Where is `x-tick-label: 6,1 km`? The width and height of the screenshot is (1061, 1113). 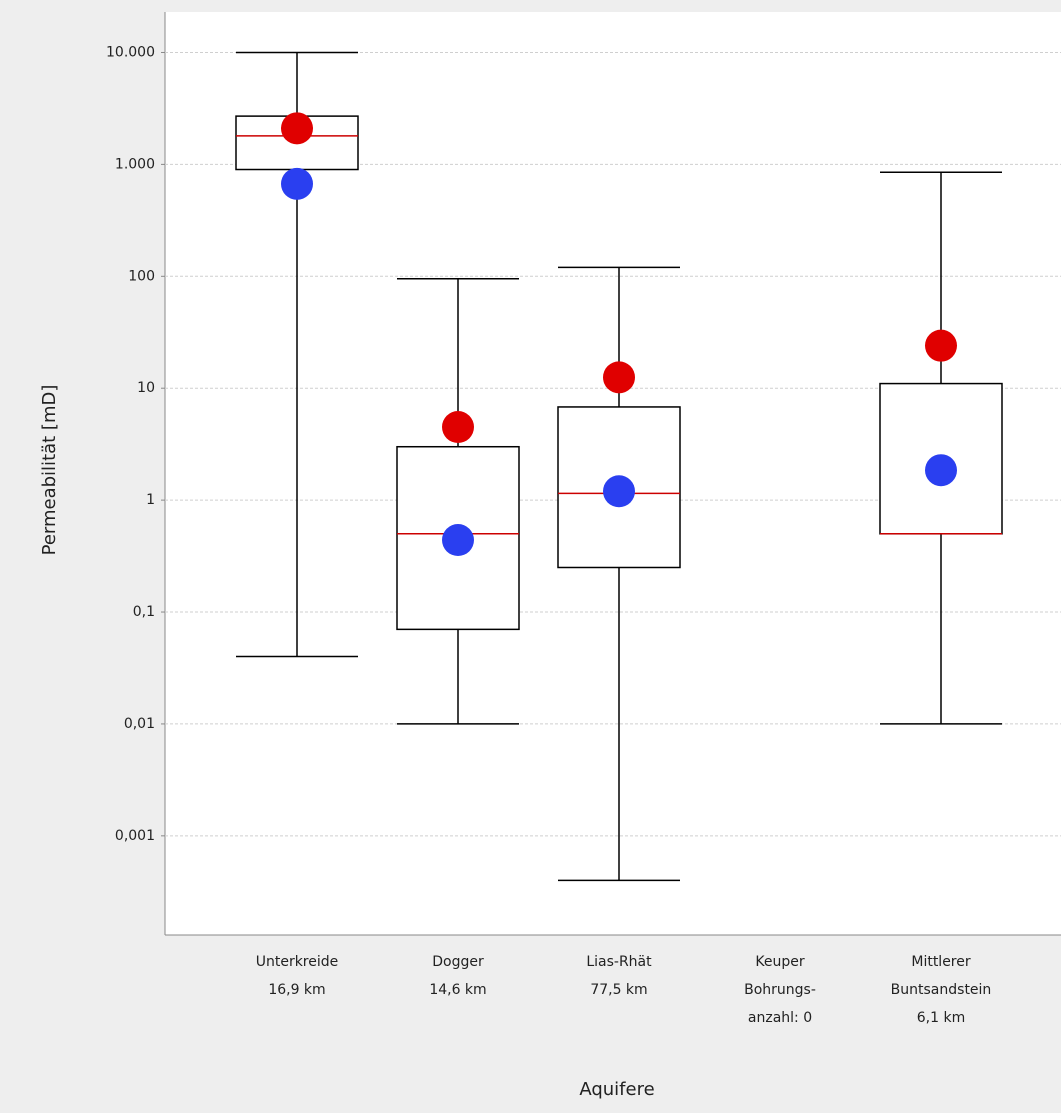
x-tick-label: 6,1 km is located at coordinates (941, 1018).